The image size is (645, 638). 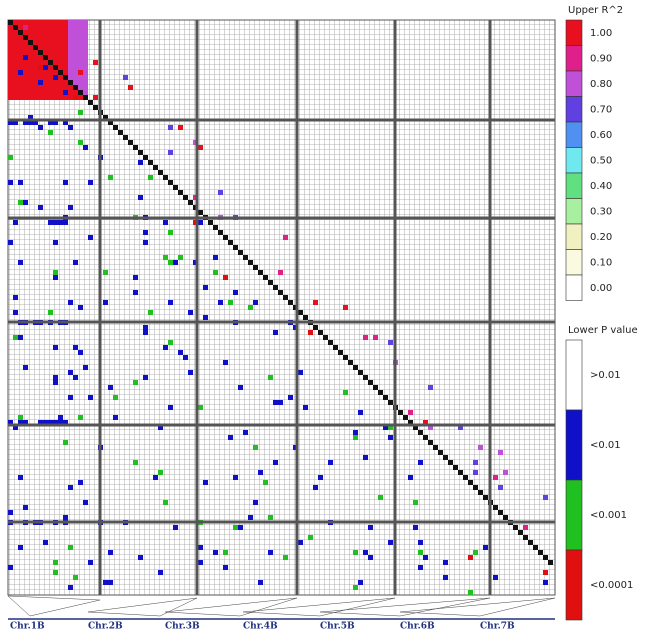 I want to click on legend-label: 0.00, so click(x=601, y=288).